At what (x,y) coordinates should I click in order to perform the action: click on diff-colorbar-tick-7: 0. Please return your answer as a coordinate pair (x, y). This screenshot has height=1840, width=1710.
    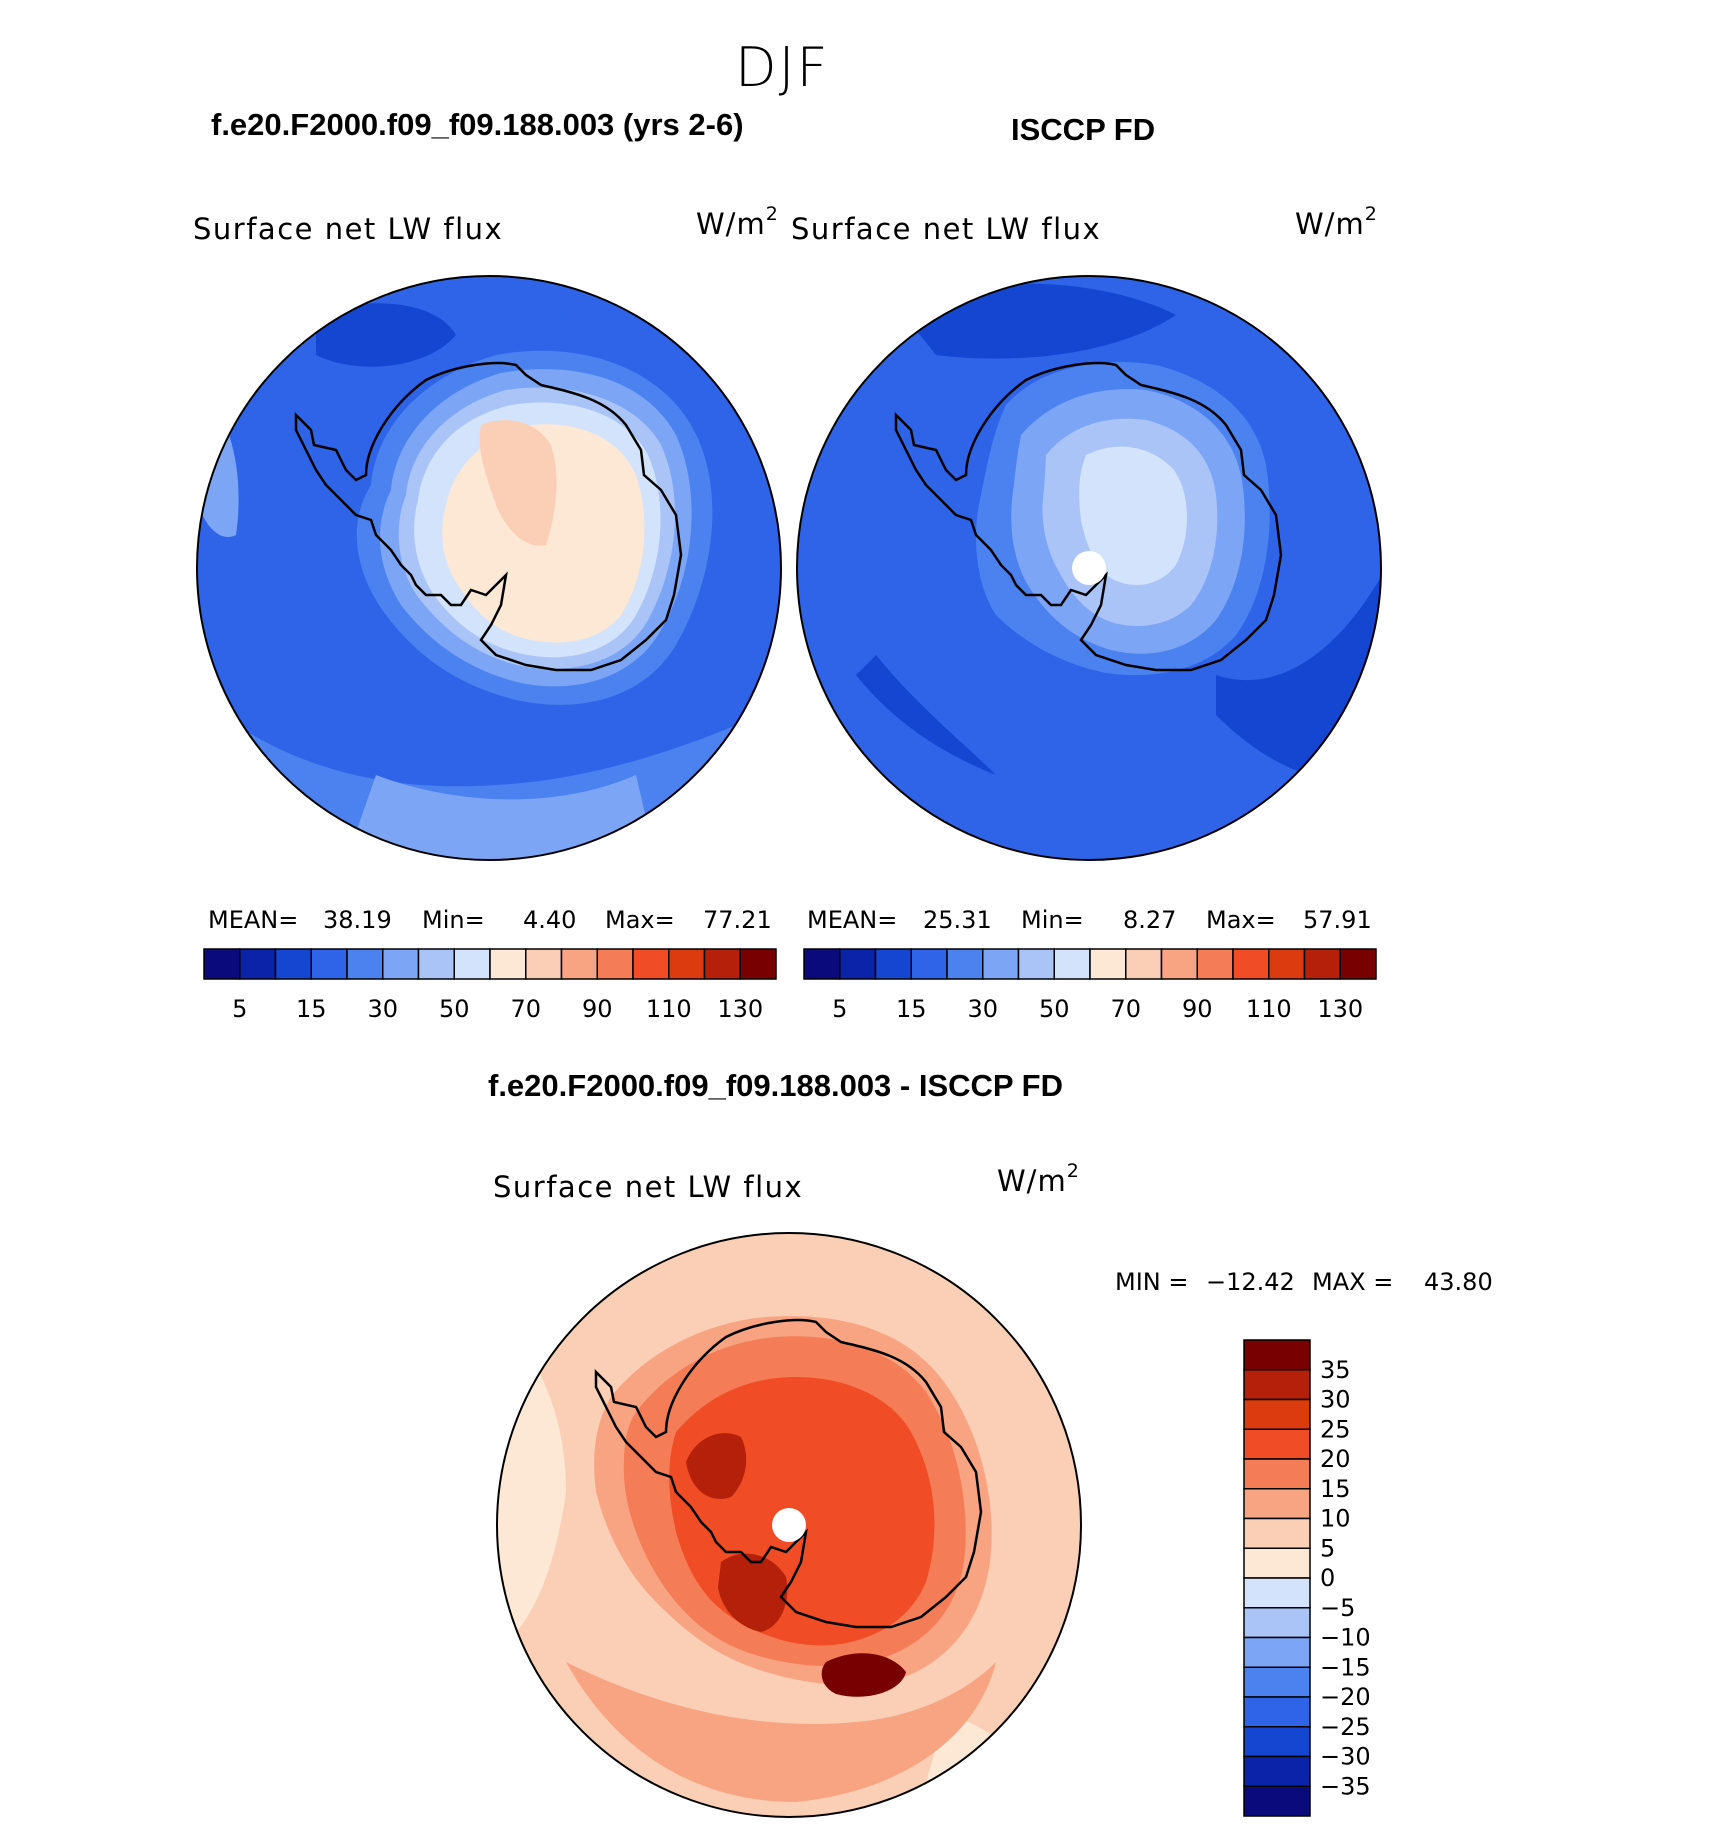
    Looking at the image, I should click on (1327, 1578).